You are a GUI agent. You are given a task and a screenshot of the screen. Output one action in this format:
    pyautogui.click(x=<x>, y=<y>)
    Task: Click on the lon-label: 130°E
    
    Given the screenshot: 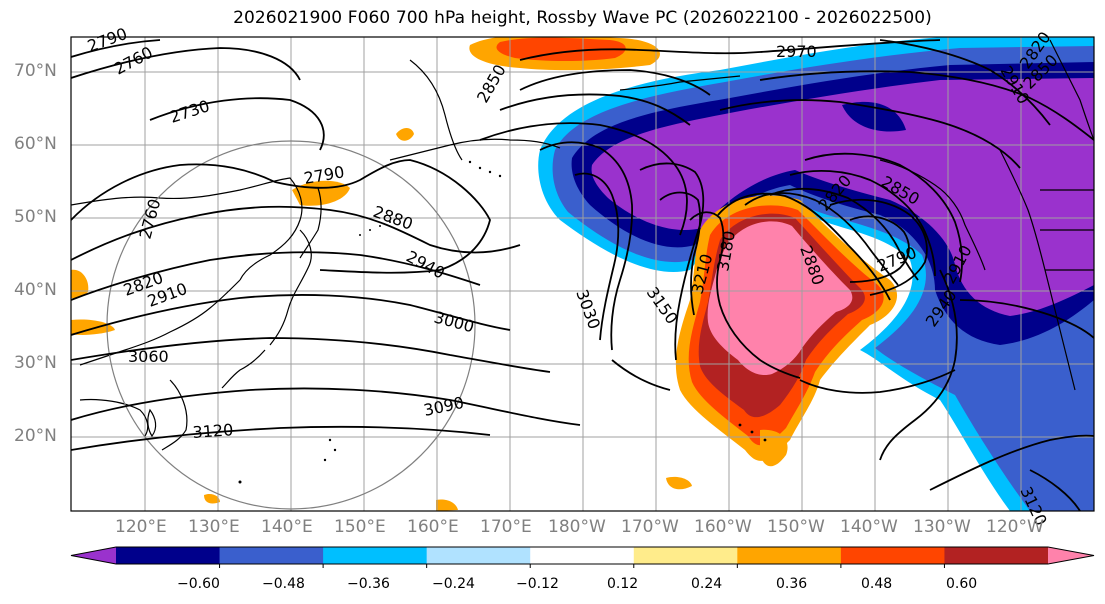 What is the action you would take?
    pyautogui.click(x=214, y=527)
    